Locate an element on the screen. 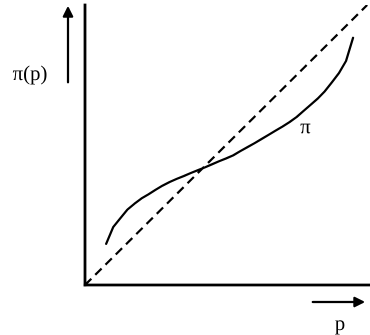  y-axis-title: π(p) is located at coordinates (29, 75).